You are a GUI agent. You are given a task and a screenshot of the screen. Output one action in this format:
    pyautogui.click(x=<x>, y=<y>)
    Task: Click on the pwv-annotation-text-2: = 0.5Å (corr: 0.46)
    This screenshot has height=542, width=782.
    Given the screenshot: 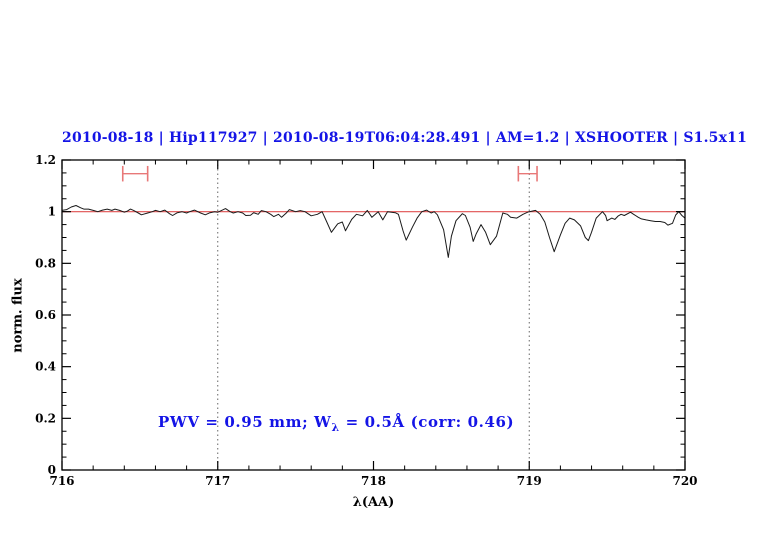 What is the action you would take?
    pyautogui.click(x=427, y=422)
    